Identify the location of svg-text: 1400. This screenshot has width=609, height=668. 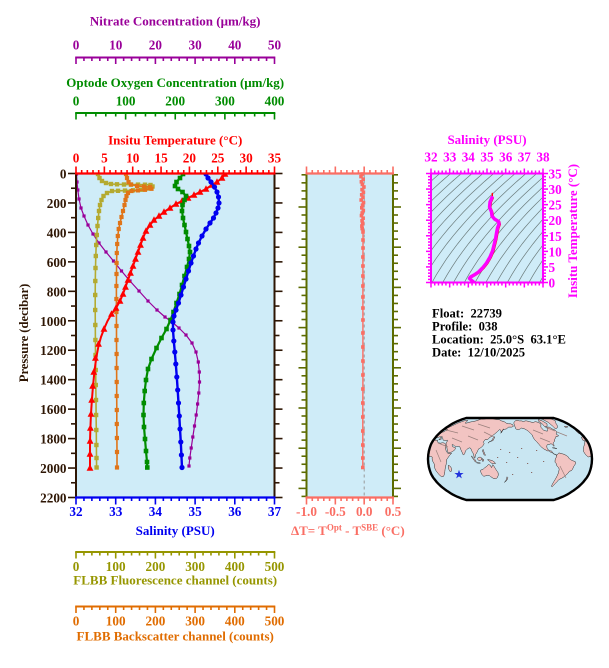
(53, 380).